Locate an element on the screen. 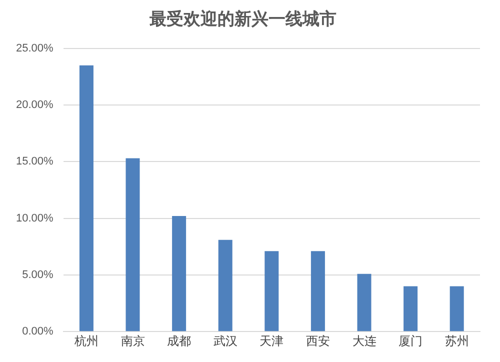 Image resolution: width=500 pixels, height=362 pixels. x-tick-label: 厦门 is located at coordinates (410, 341).